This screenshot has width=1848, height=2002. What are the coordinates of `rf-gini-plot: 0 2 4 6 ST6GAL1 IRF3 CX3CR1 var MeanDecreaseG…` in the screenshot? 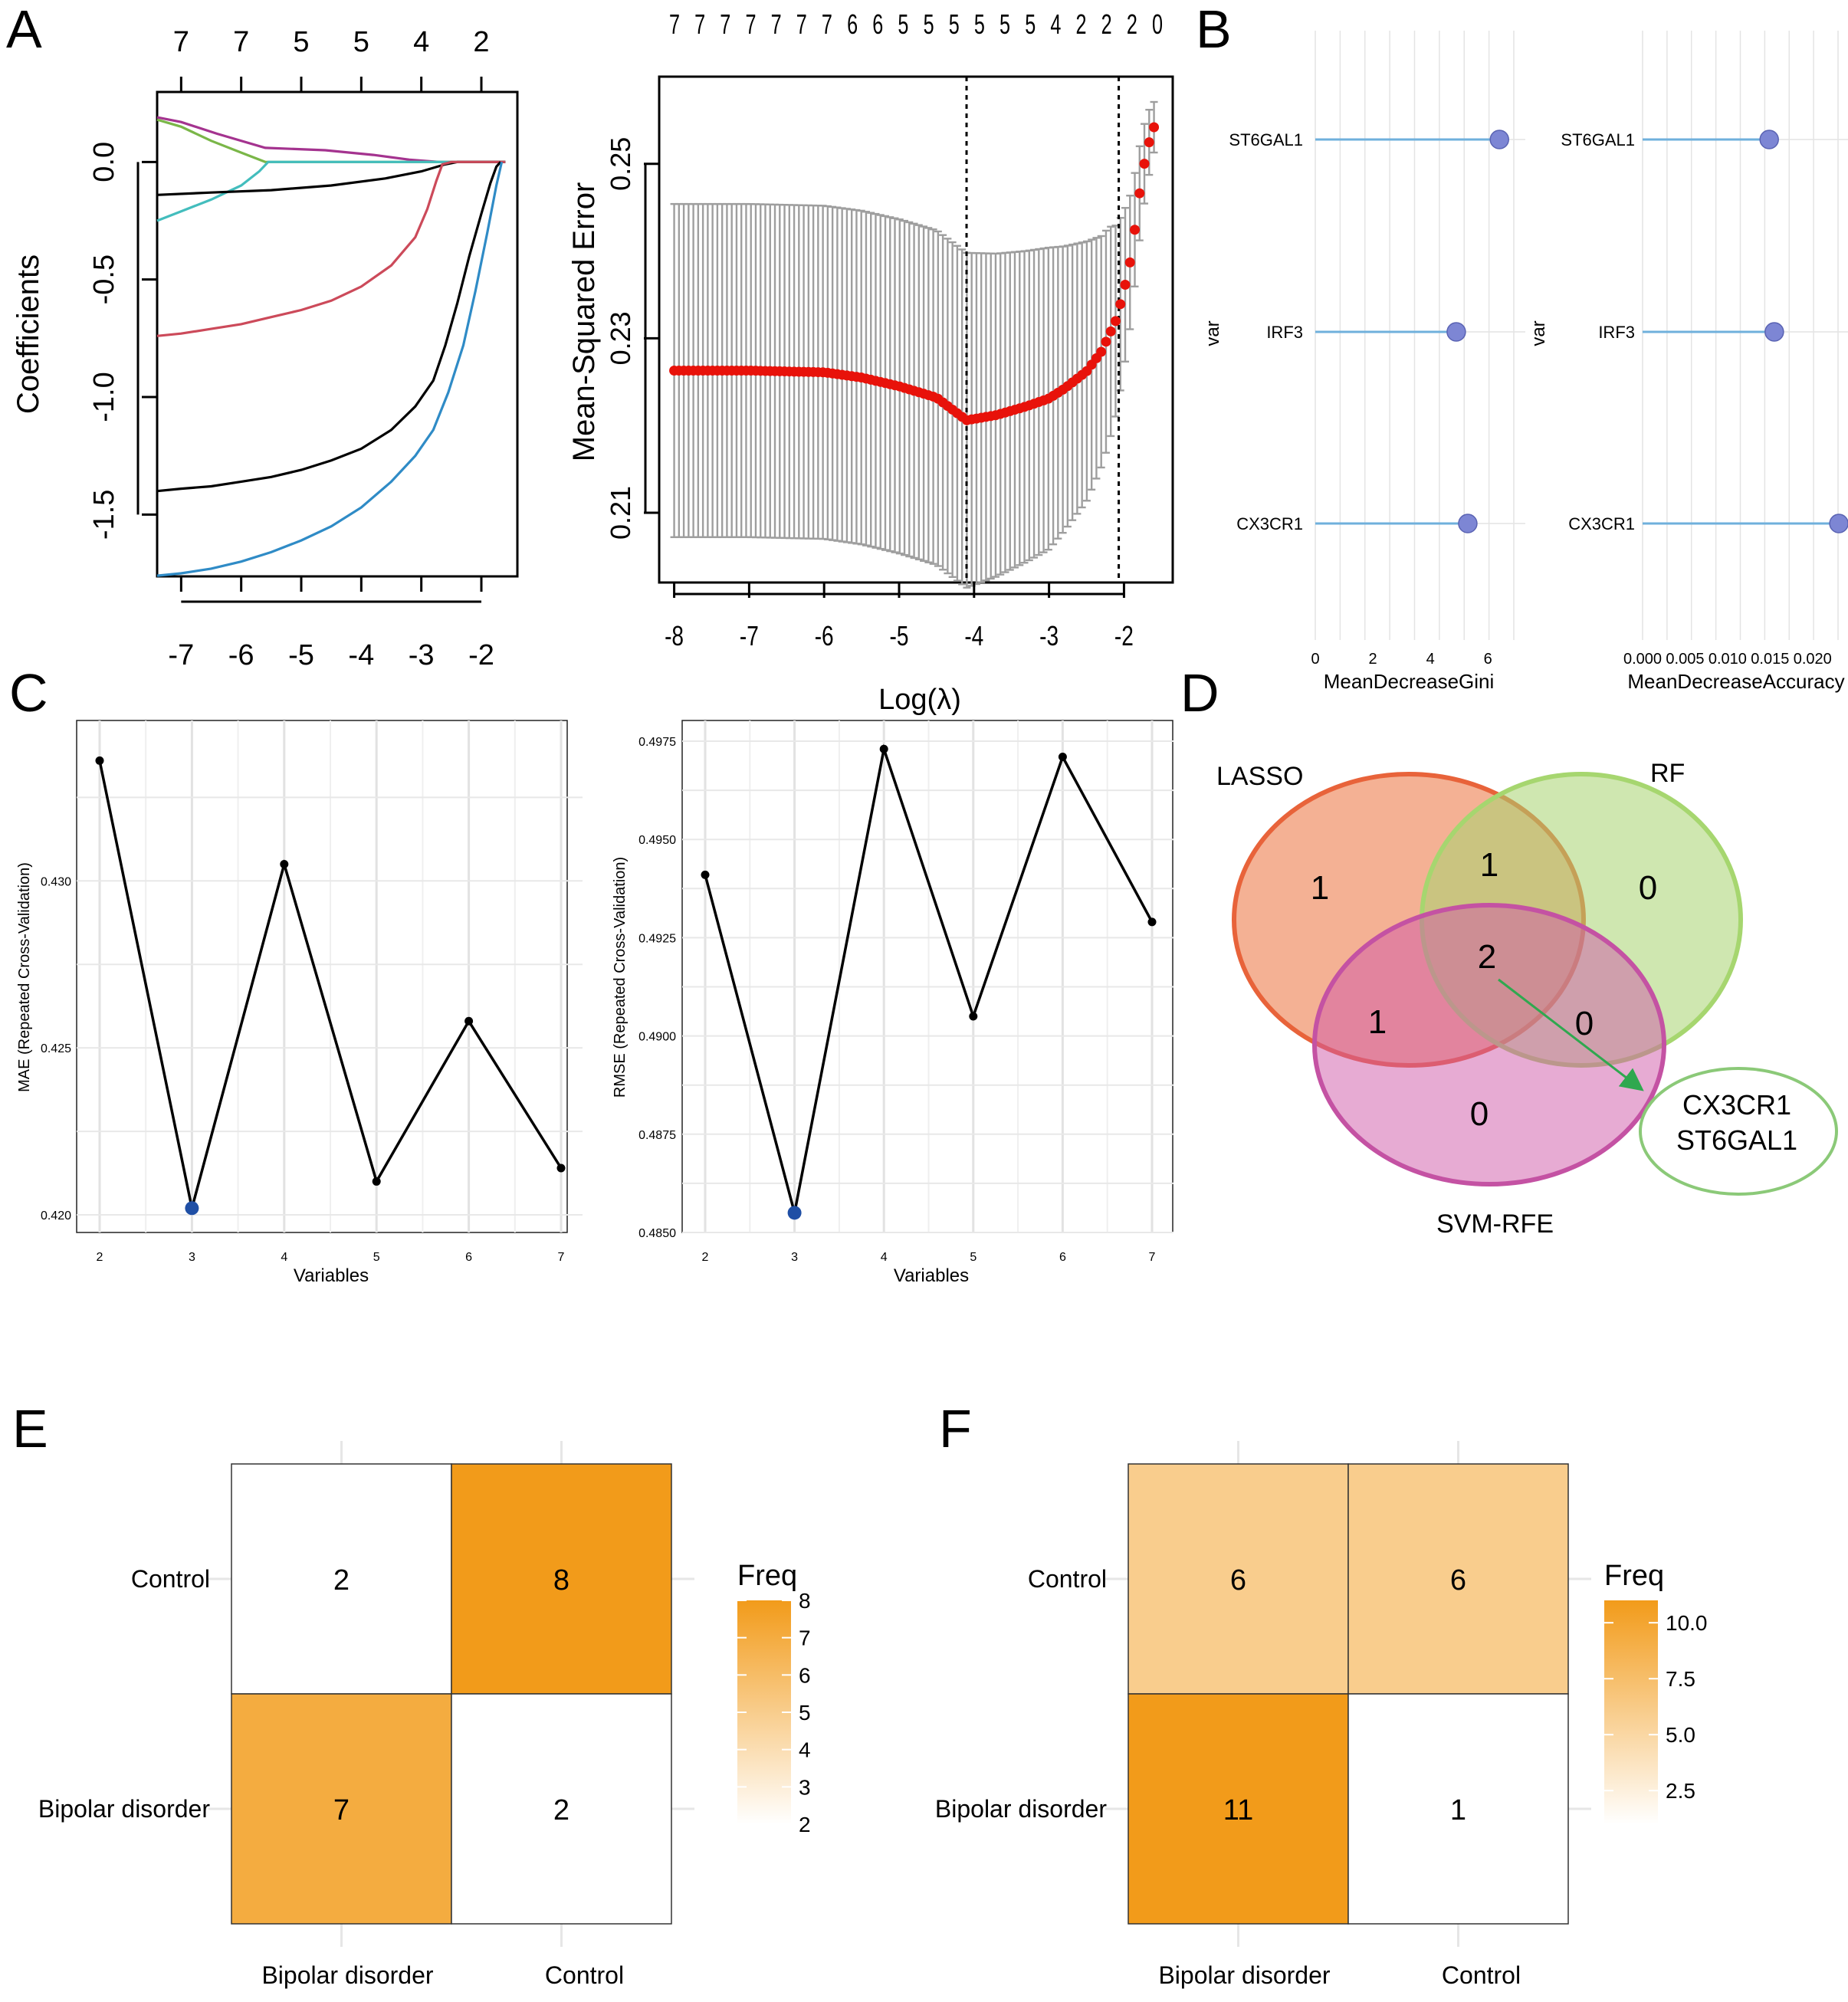 It's located at (1364, 362).